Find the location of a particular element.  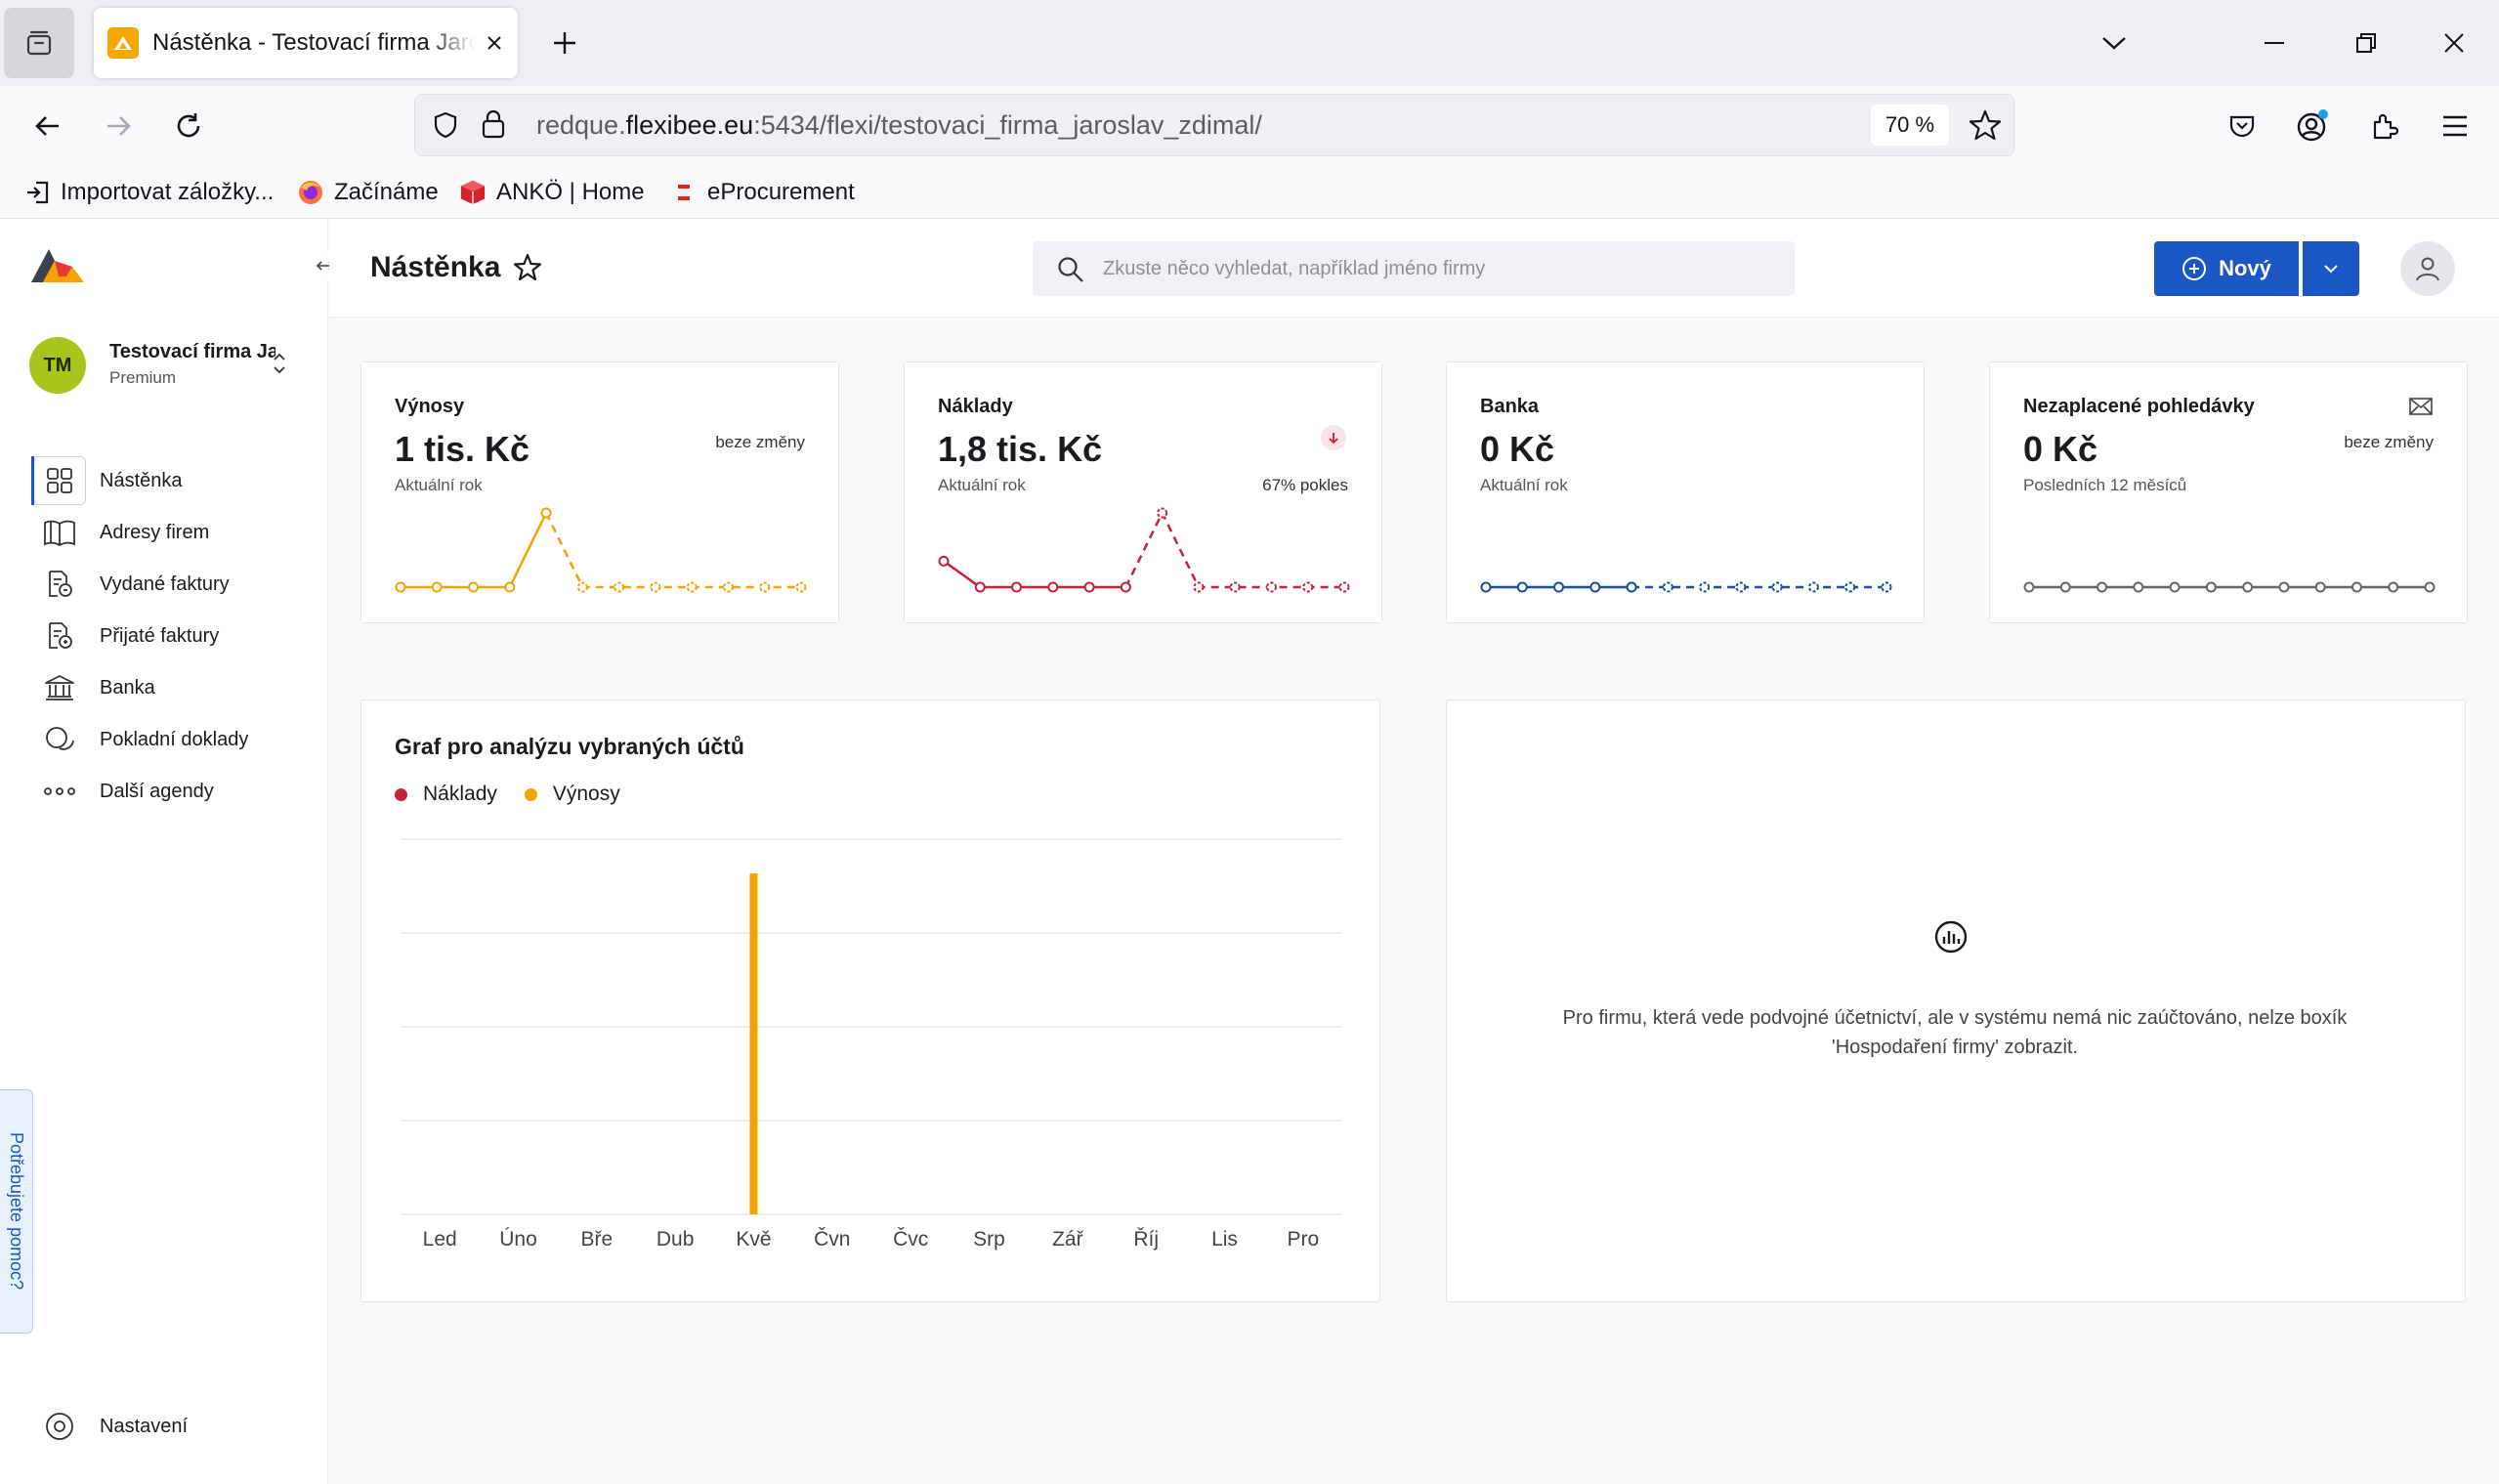

kpi-change: 67% pokles is located at coordinates (1305, 485).